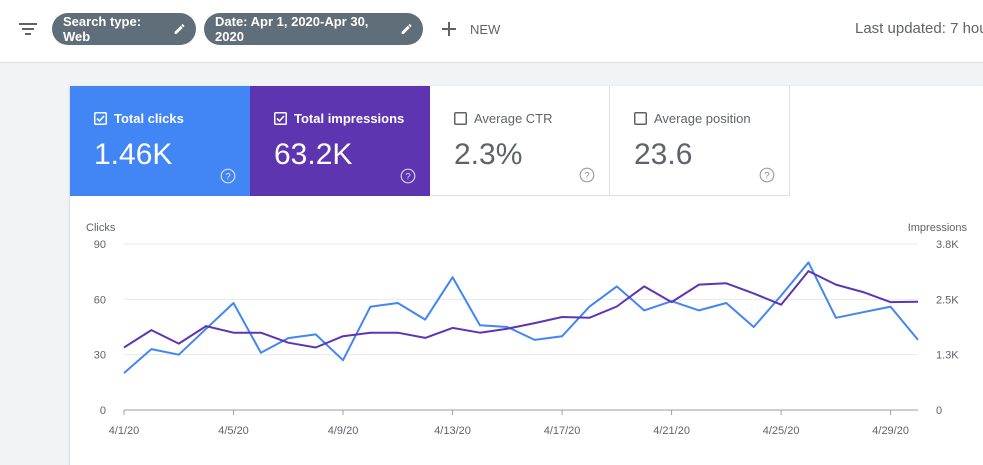 This screenshot has height=465, width=983. What do you see at coordinates (149, 118) in the screenshot?
I see `metric-label: Total clicks` at bounding box center [149, 118].